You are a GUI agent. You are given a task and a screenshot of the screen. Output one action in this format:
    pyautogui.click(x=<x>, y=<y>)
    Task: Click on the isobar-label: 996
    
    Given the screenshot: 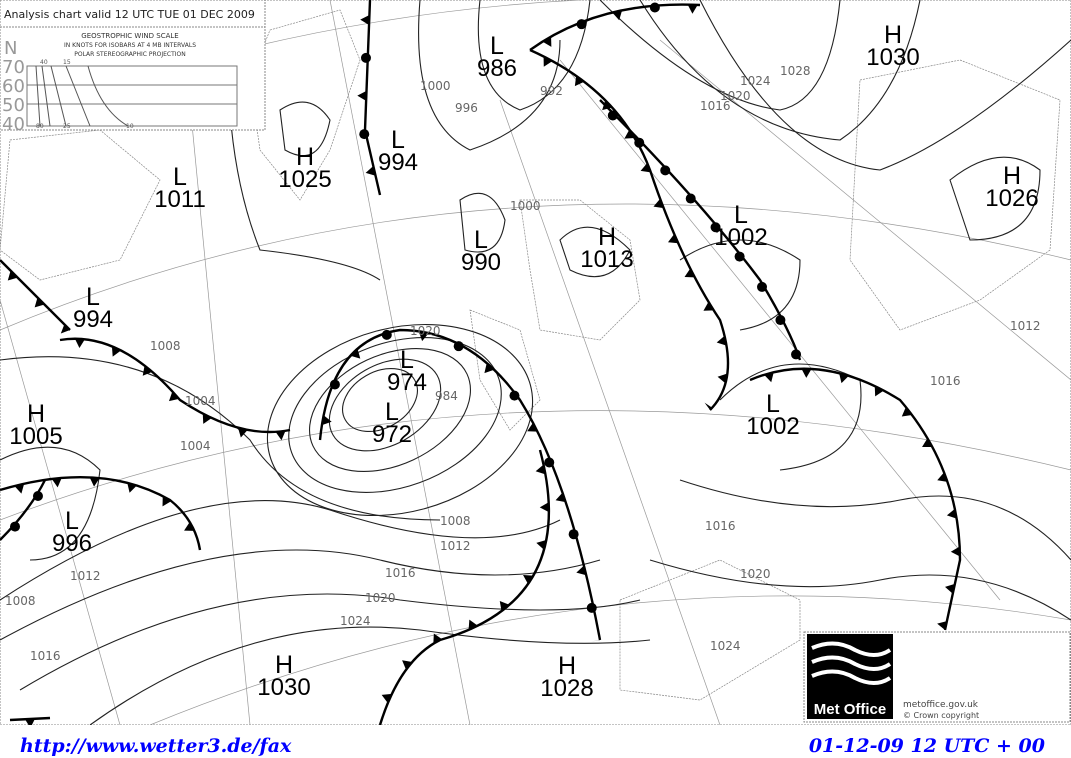 What is the action you would take?
    pyautogui.click(x=466, y=108)
    